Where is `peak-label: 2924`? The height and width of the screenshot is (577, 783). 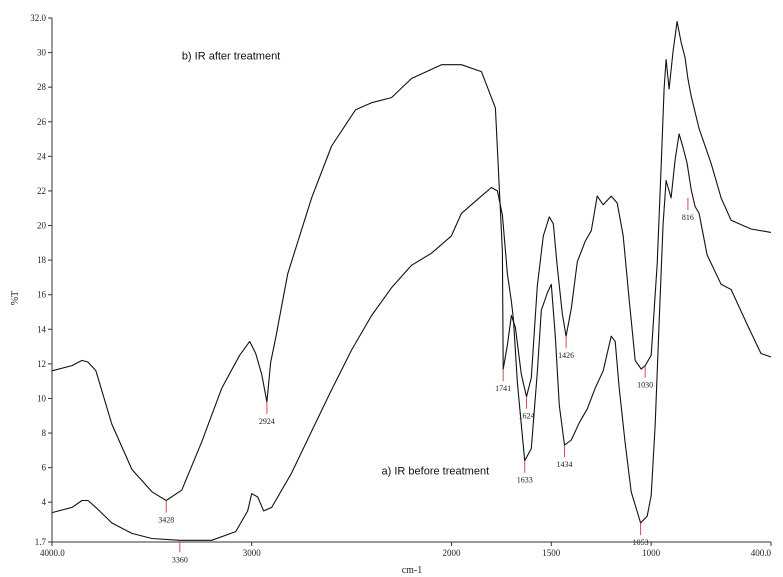 peak-label: 2924 is located at coordinates (267, 421).